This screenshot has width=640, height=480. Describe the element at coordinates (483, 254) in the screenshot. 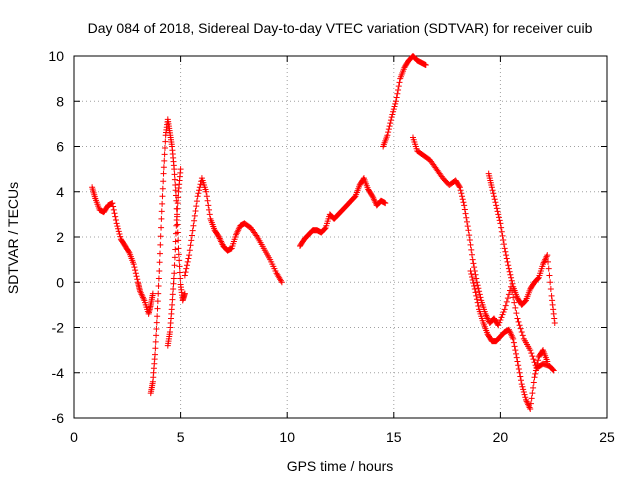

I see `series-arc7` at that location.